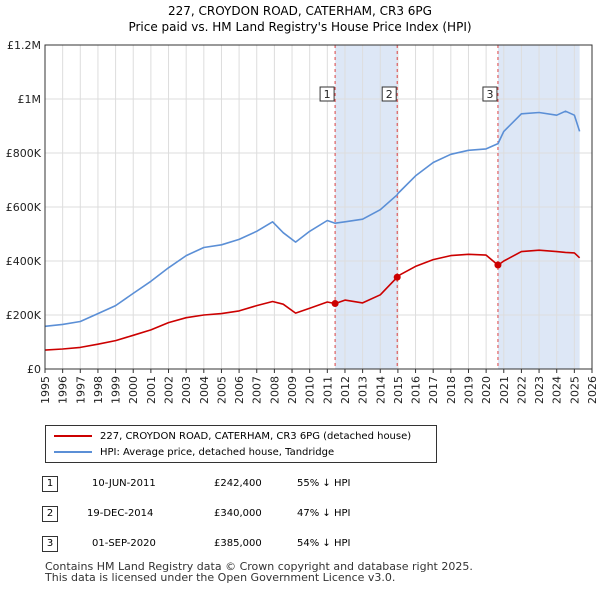 Image resolution: width=600 pixels, height=590 pixels. Describe the element at coordinates (504, 390) in the screenshot. I see `x-tick-label: 2021` at that location.